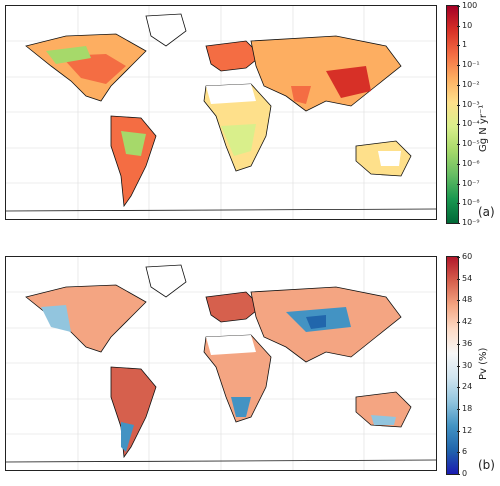  I want to click on colorbar-a-tick-label: 10⁻⁷, so click(471, 183).